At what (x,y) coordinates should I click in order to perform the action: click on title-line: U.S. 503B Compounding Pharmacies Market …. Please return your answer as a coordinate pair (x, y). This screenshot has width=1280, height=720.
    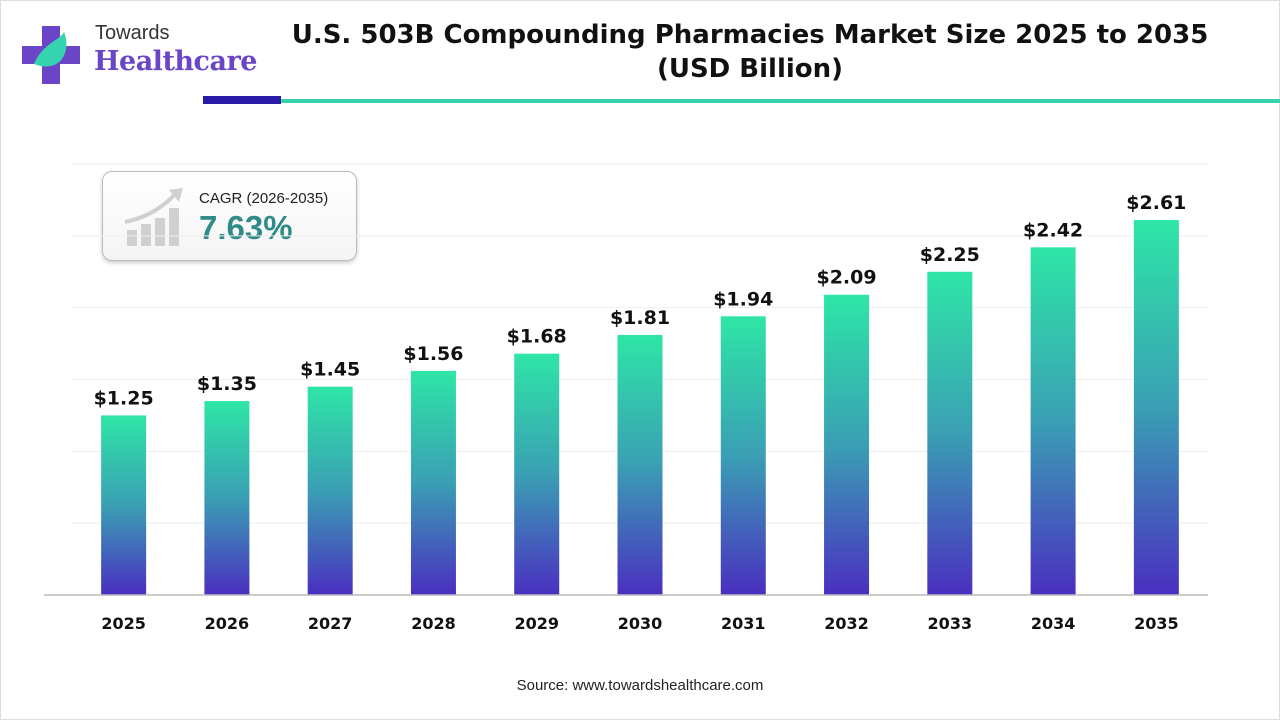
    Looking at the image, I should click on (750, 35).